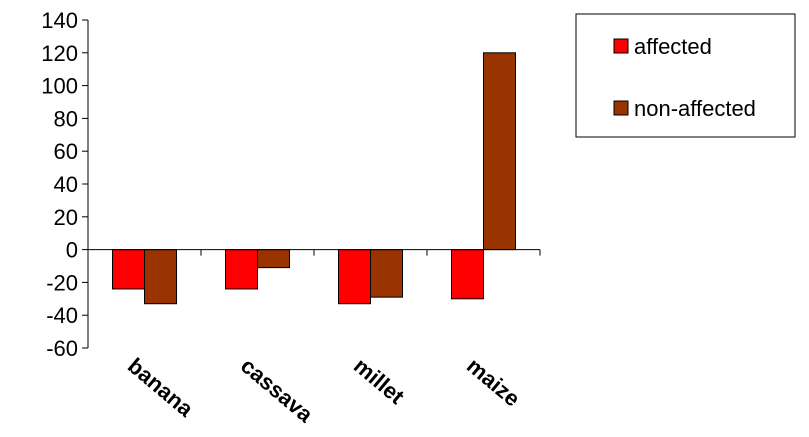  Describe the element at coordinates (379, 381) in the screenshot. I see `category-label-millet: millet` at that location.